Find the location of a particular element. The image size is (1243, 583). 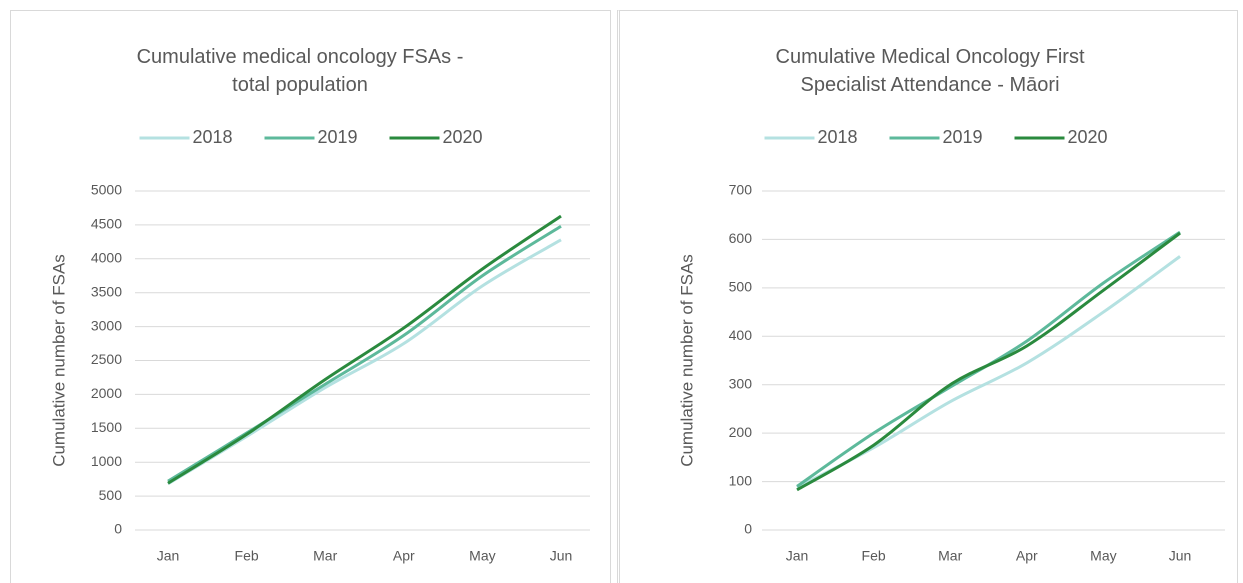

y-tick-label: 3500 is located at coordinates (106, 291).